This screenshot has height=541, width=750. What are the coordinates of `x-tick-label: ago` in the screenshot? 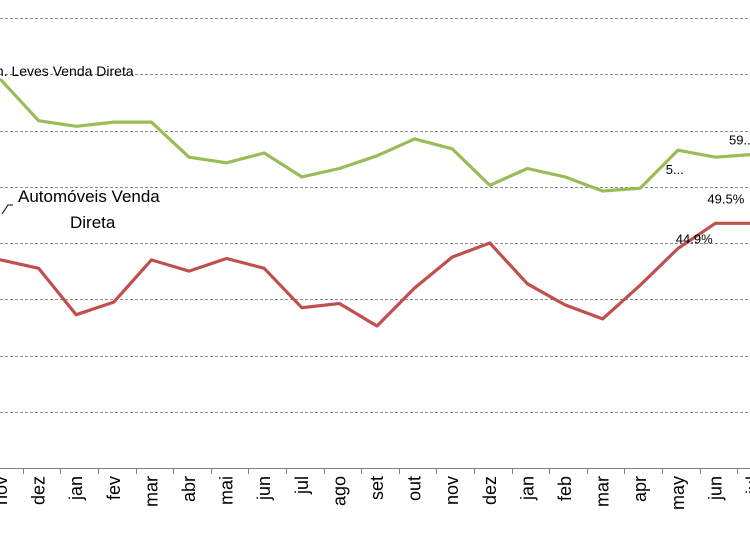 It's located at (339, 491).